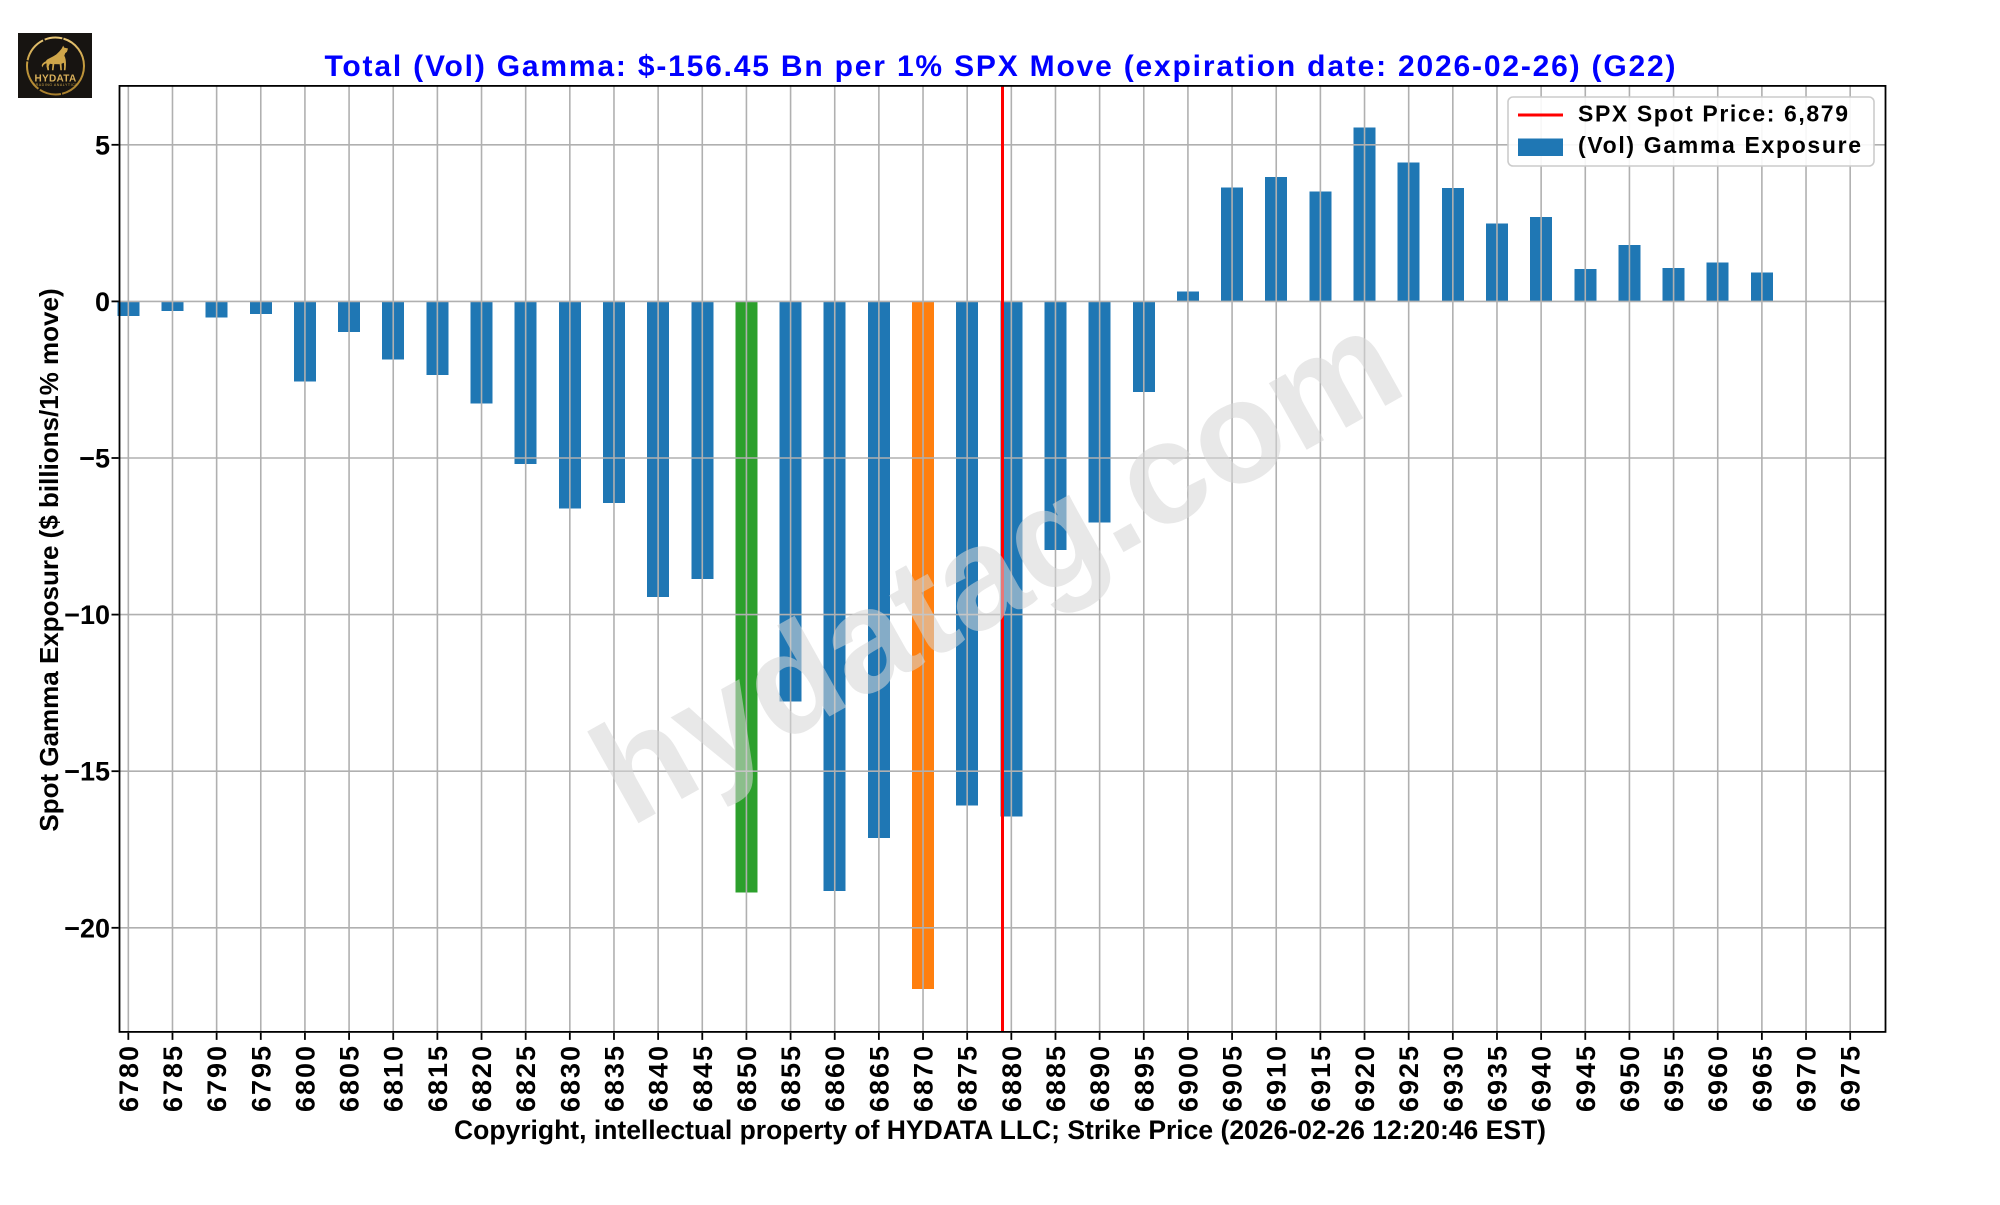 The height and width of the screenshot is (1205, 2000). I want to click on svg-text: 6855, so click(791, 1079).